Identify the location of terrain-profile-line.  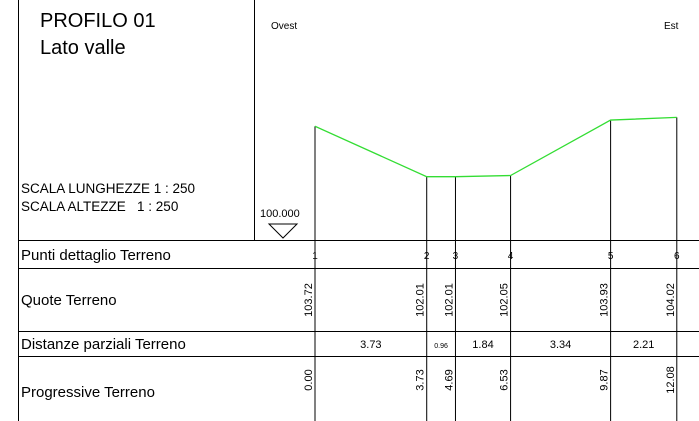
(495, 147).